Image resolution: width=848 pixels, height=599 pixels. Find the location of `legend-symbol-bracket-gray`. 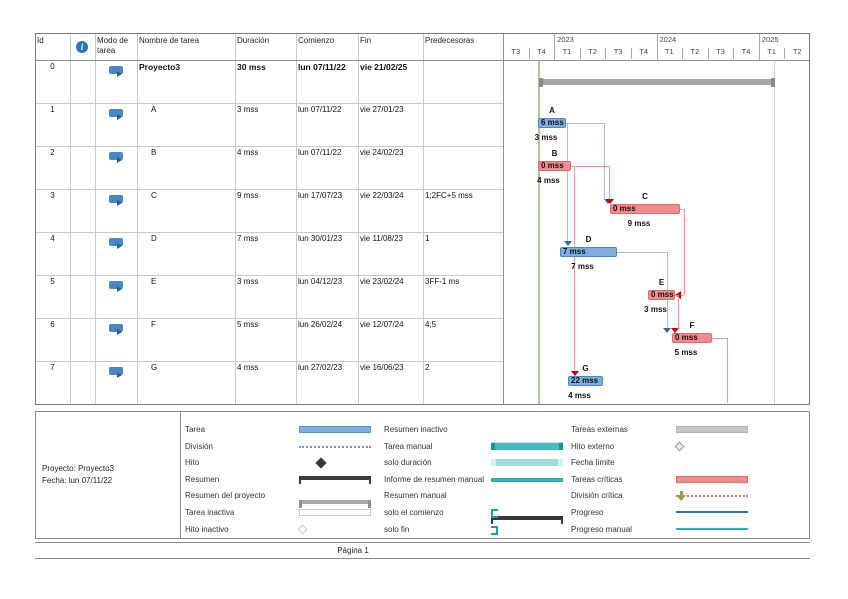

legend-symbol-bracket-gray is located at coordinates (335, 504).